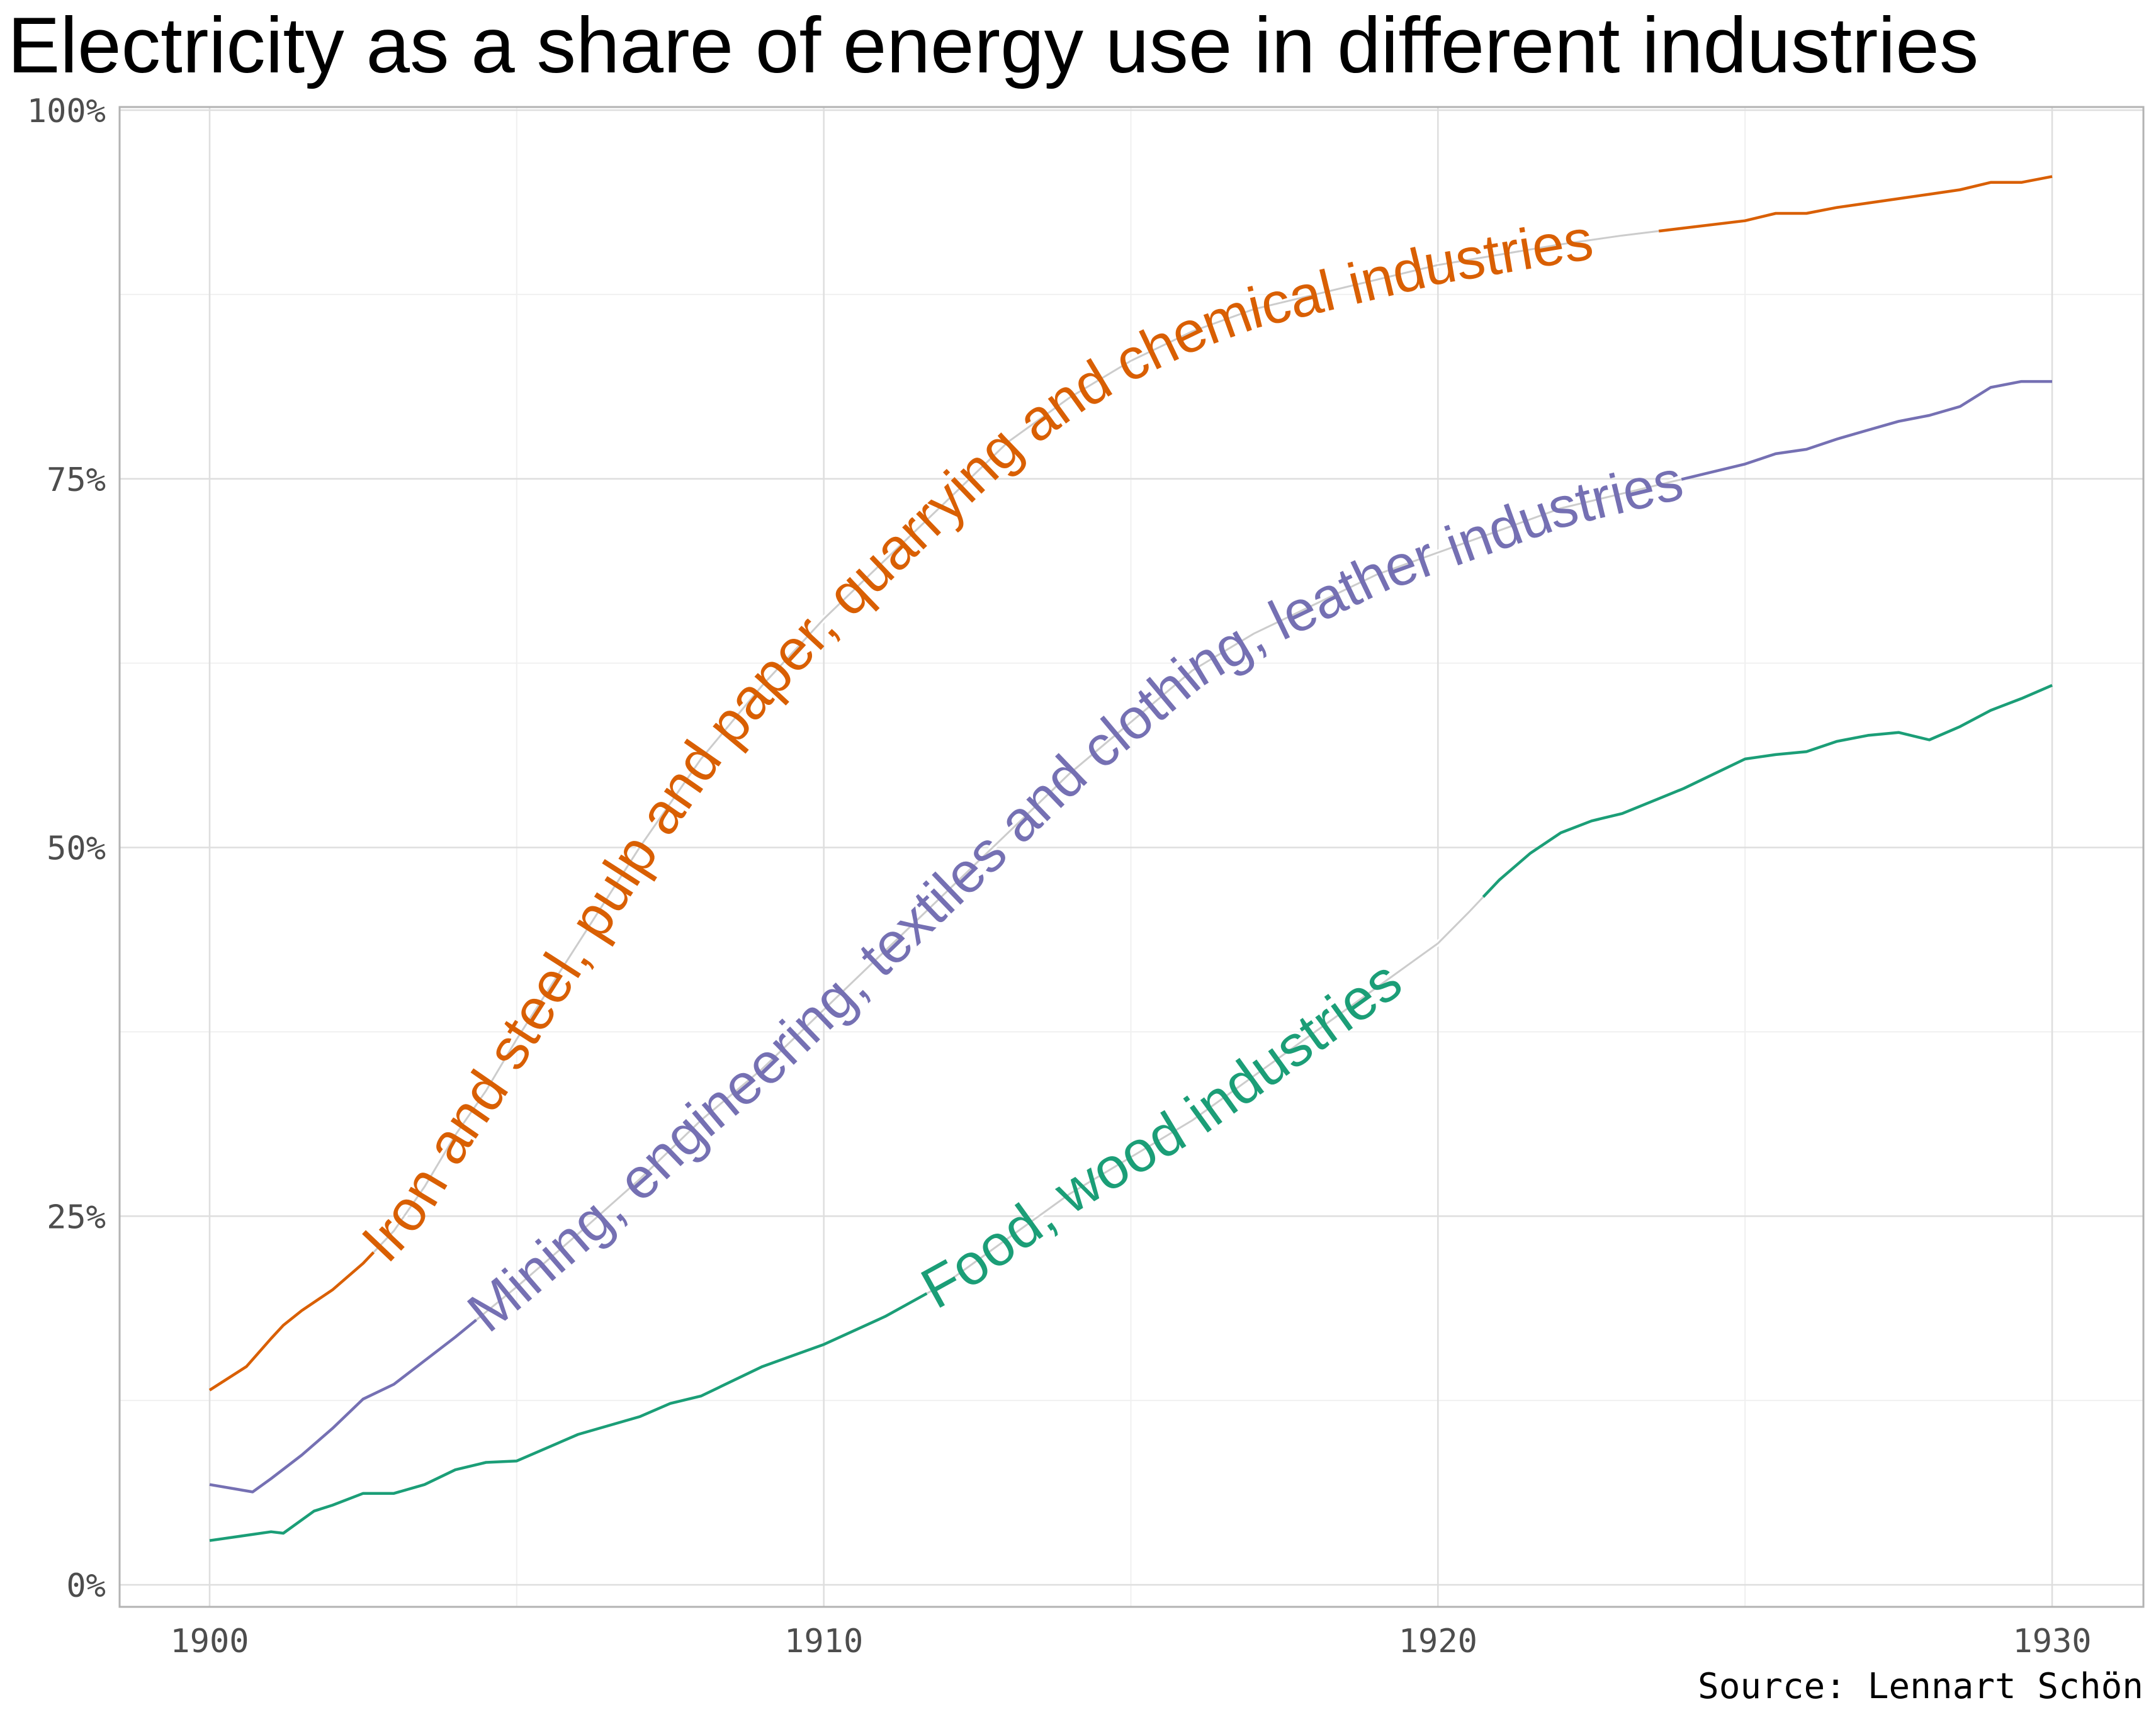  Describe the element at coordinates (66, 111) in the screenshot. I see `y-tick-label: 100%` at that location.